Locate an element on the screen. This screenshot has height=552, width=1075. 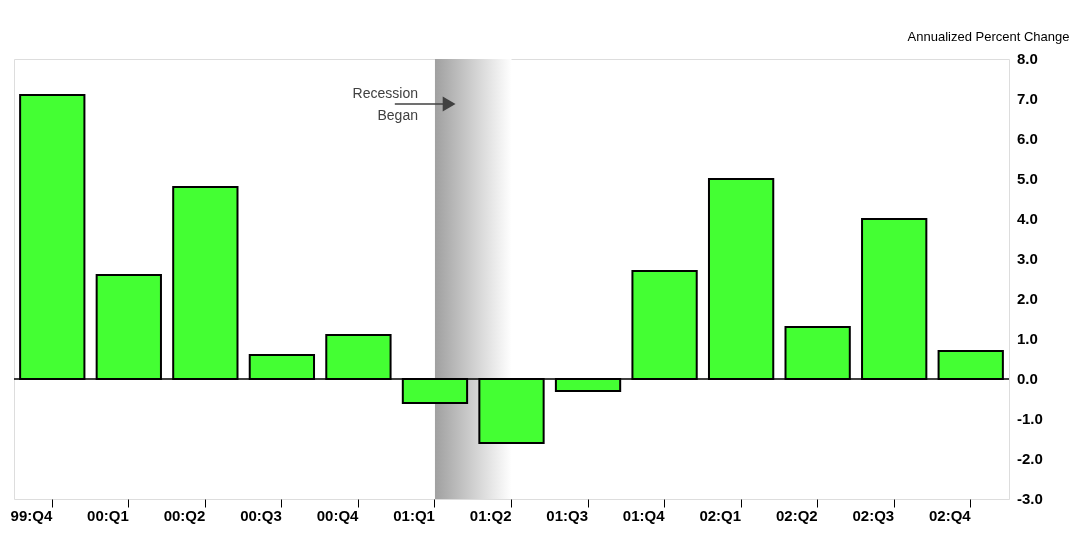
x-tick-label: 02:Q1 is located at coordinates (720, 515).